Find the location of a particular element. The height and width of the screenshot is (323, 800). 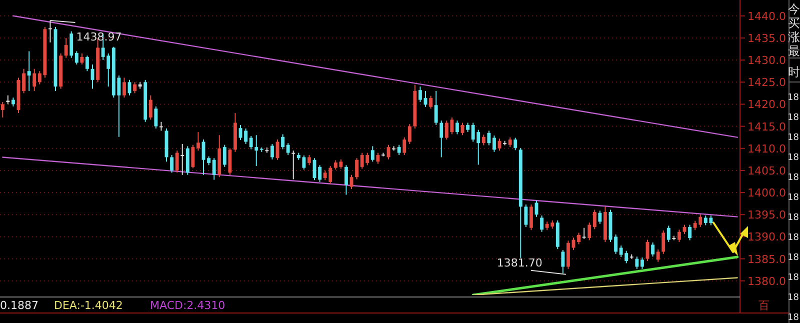

y-tick-label: 1410.0 is located at coordinates (767, 149).